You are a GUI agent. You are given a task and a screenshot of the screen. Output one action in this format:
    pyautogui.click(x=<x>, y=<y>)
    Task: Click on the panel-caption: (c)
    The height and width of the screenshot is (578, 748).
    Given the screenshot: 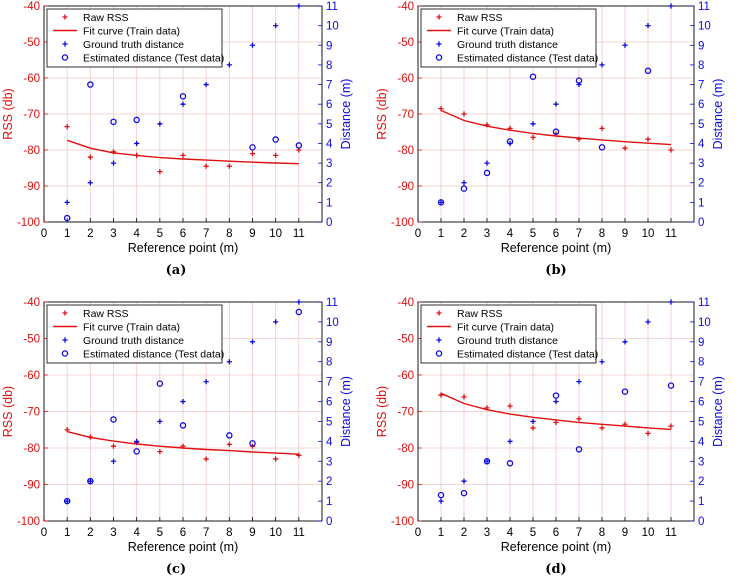 What is the action you would take?
    pyautogui.click(x=176, y=569)
    